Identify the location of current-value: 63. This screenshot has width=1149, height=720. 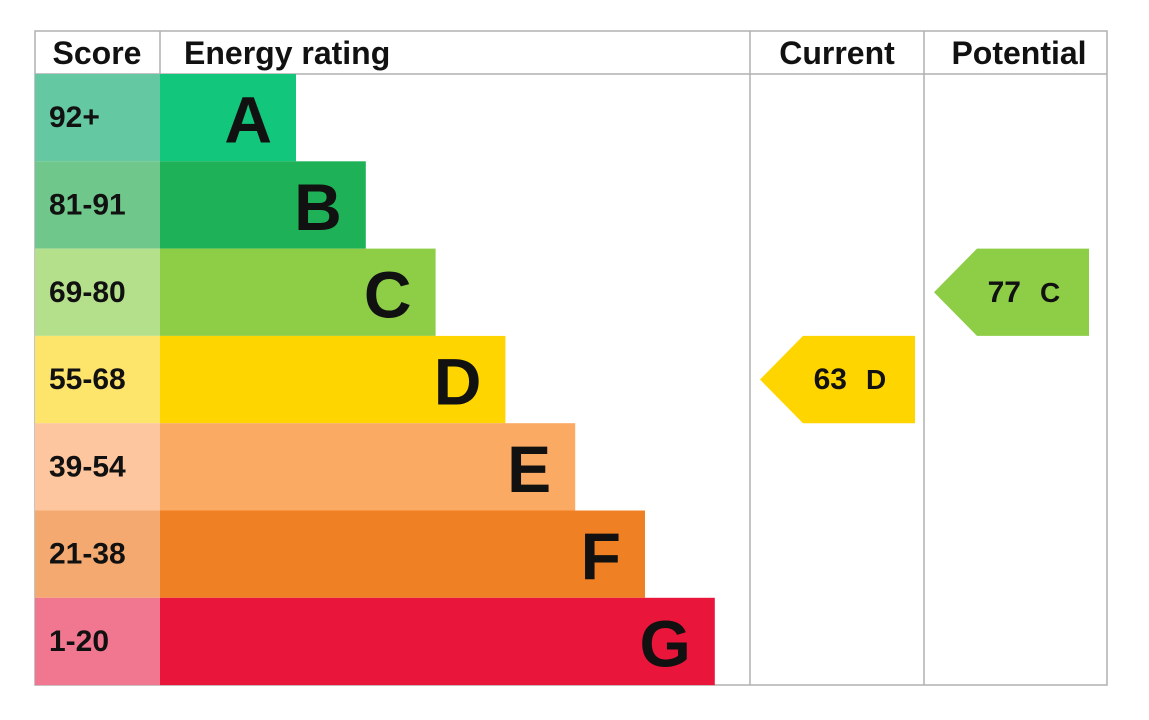
(830, 379).